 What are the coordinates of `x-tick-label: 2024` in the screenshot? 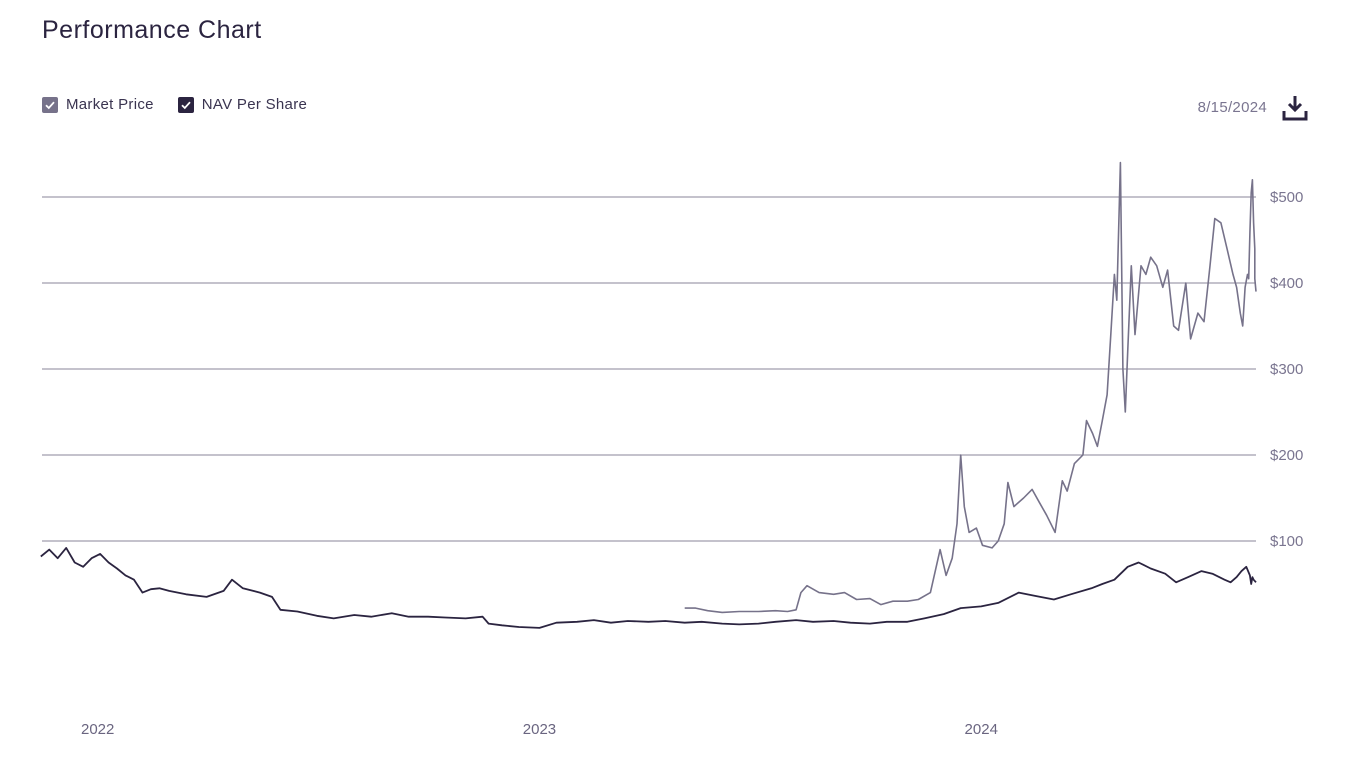 It's located at (981, 729).